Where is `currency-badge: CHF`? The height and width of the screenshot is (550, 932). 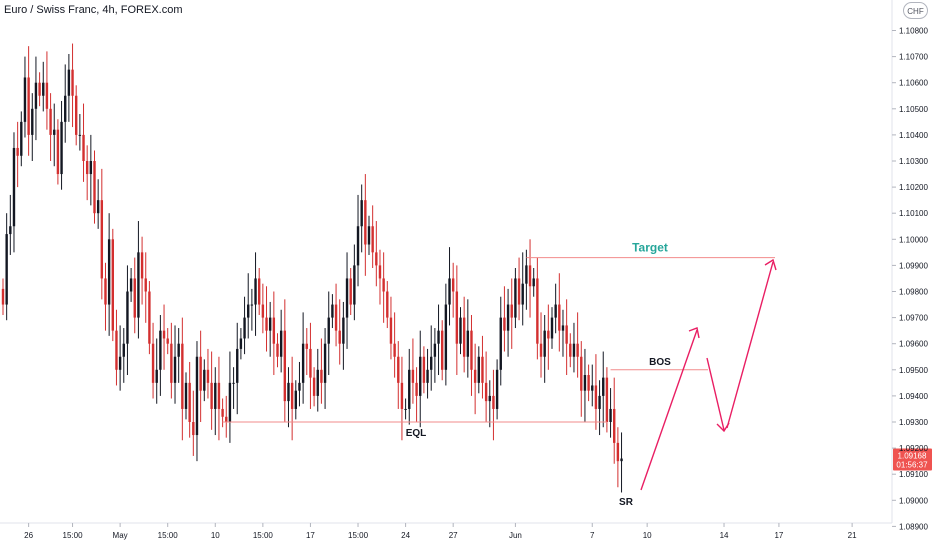 currency-badge: CHF is located at coordinates (915, 10).